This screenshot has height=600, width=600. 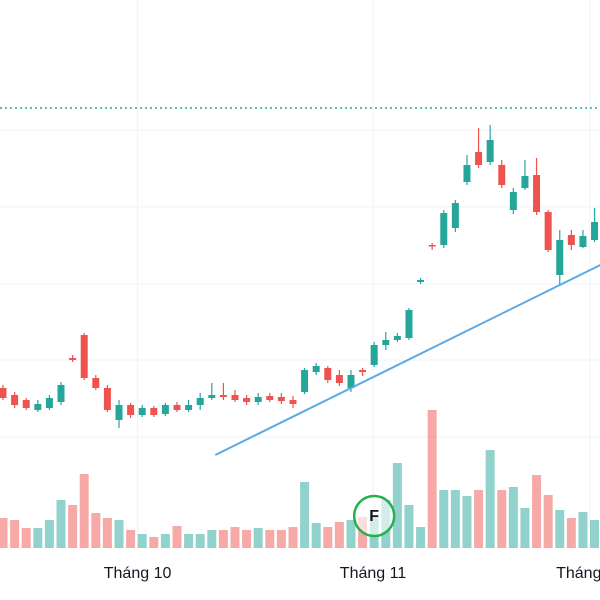 I want to click on x-tick-label: Tháng 12, so click(x=578, y=573).